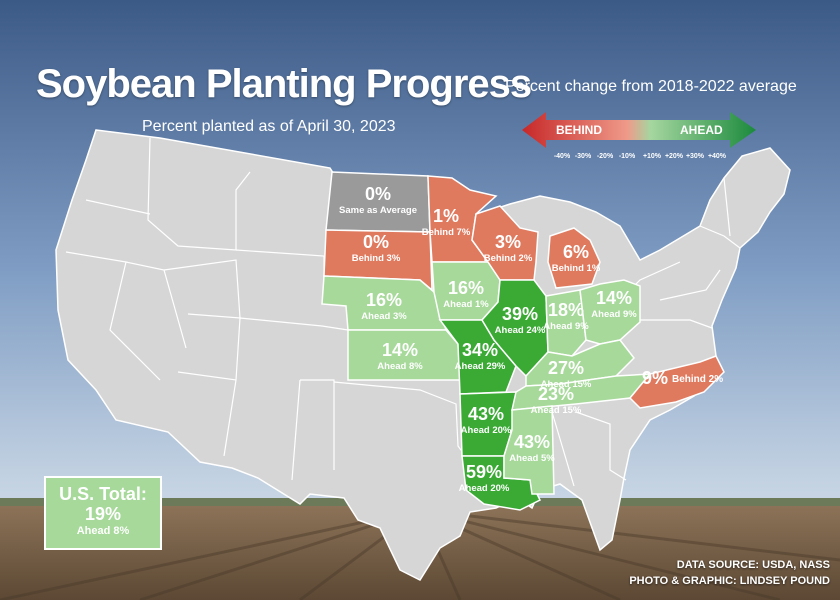 The image size is (840, 600). What do you see at coordinates (695, 156) in the screenshot?
I see `legend-tick: +30%` at bounding box center [695, 156].